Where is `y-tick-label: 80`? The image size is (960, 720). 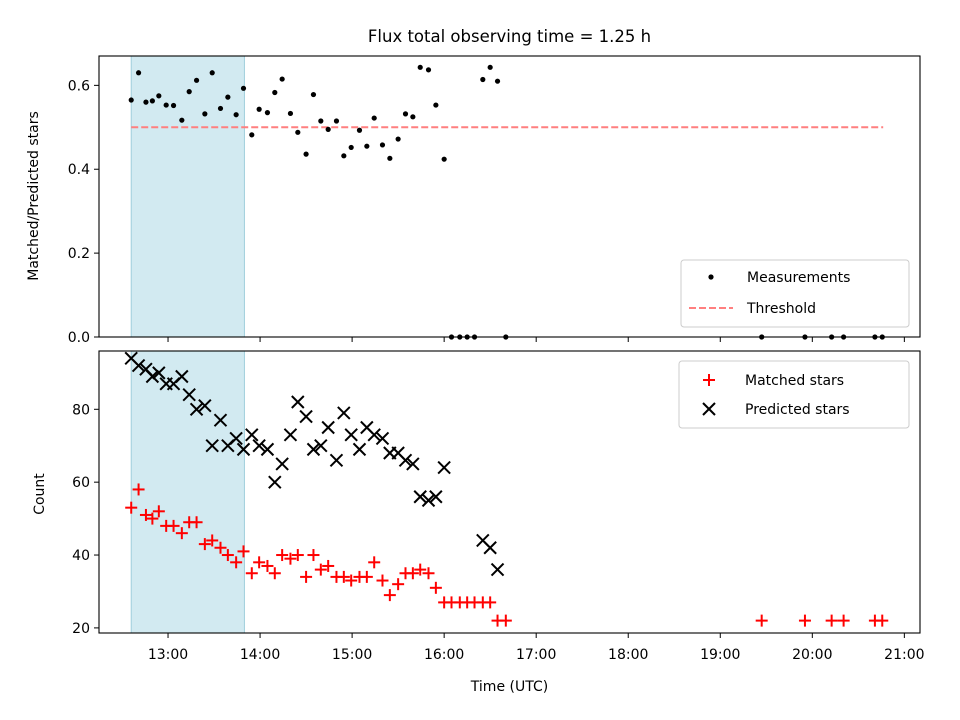
y-tick-label: 80 is located at coordinates (81, 410).